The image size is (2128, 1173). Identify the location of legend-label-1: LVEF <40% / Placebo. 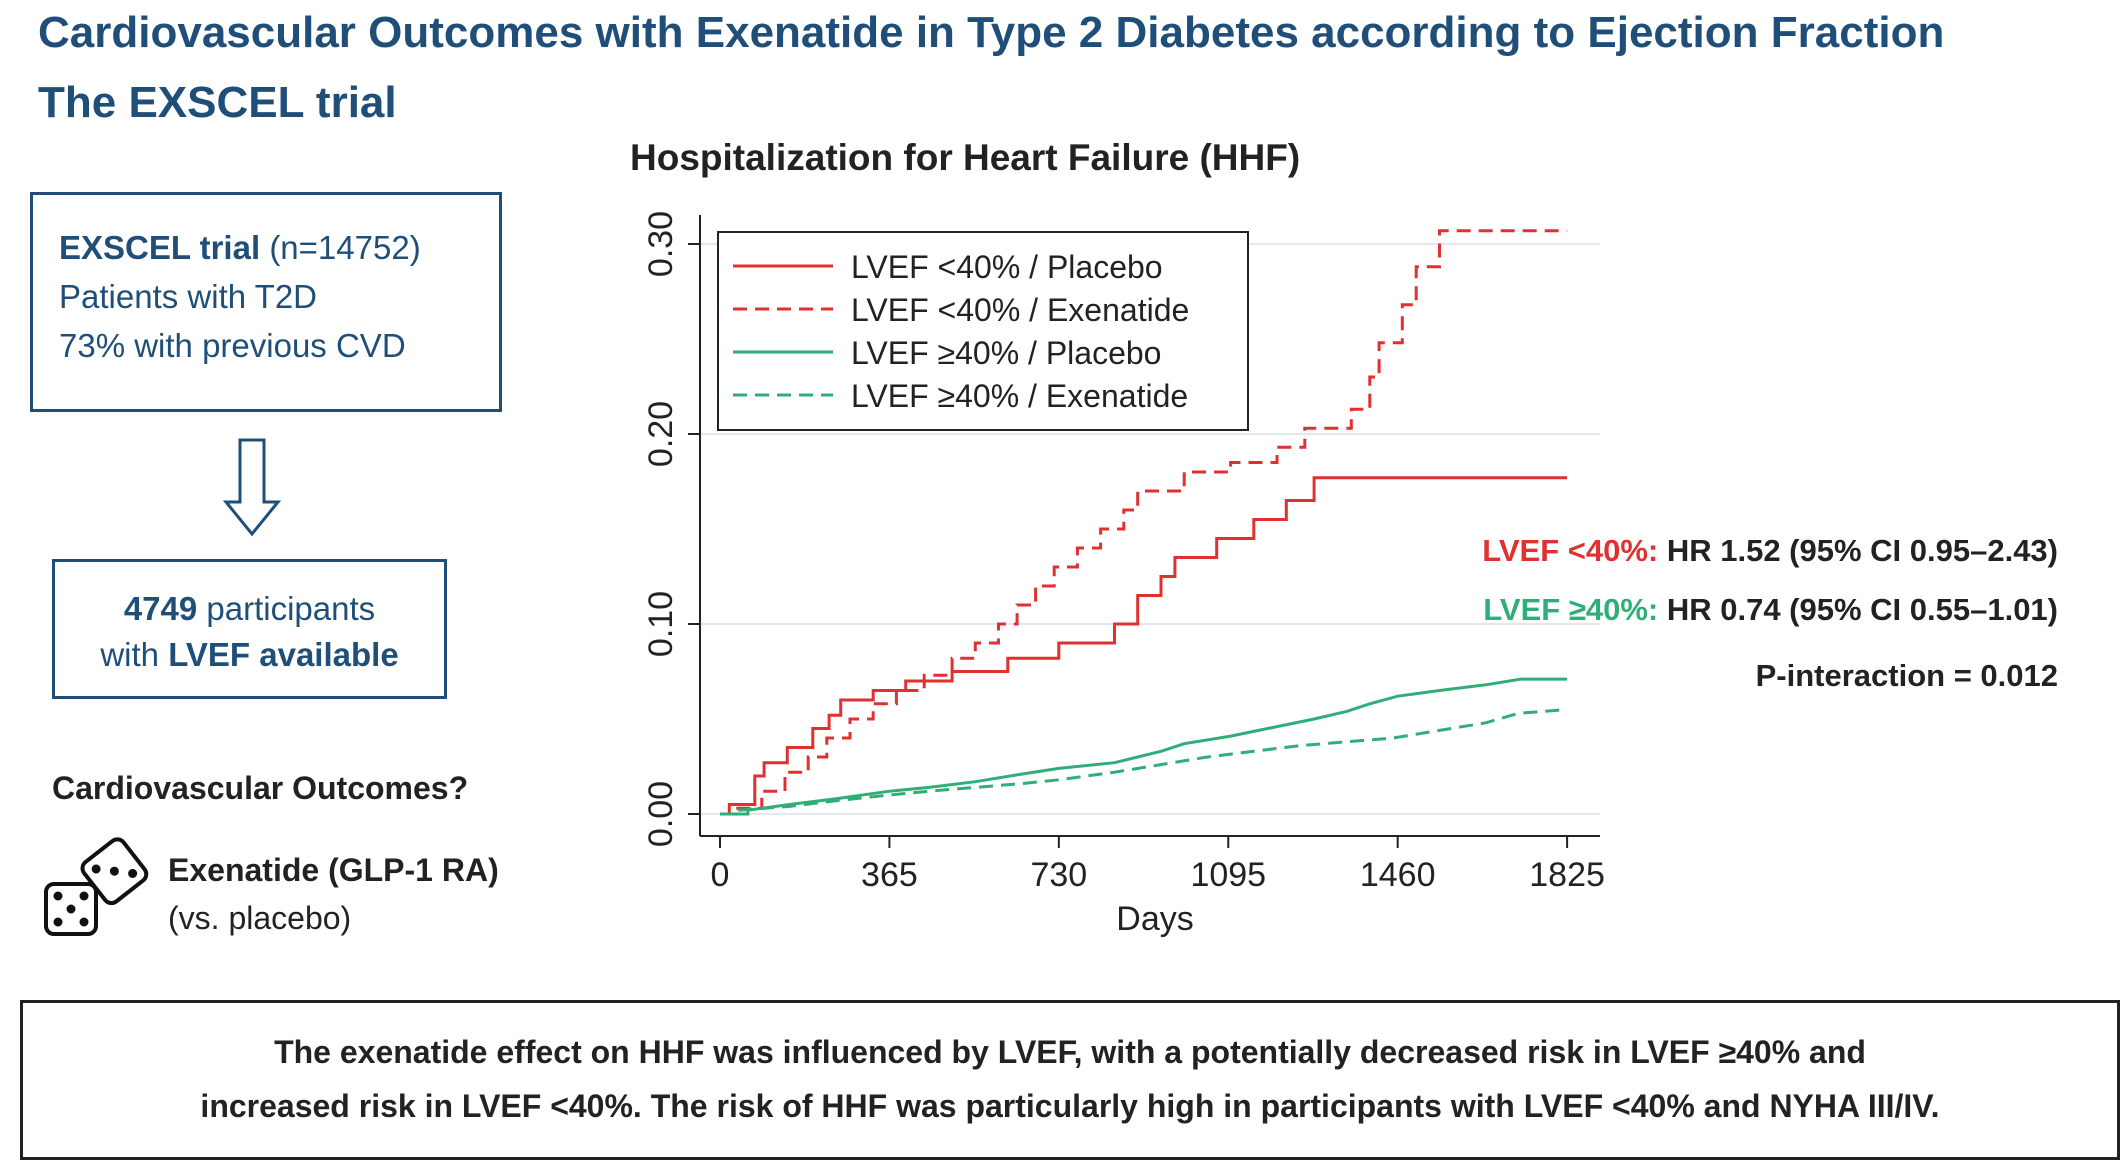
(1007, 267).